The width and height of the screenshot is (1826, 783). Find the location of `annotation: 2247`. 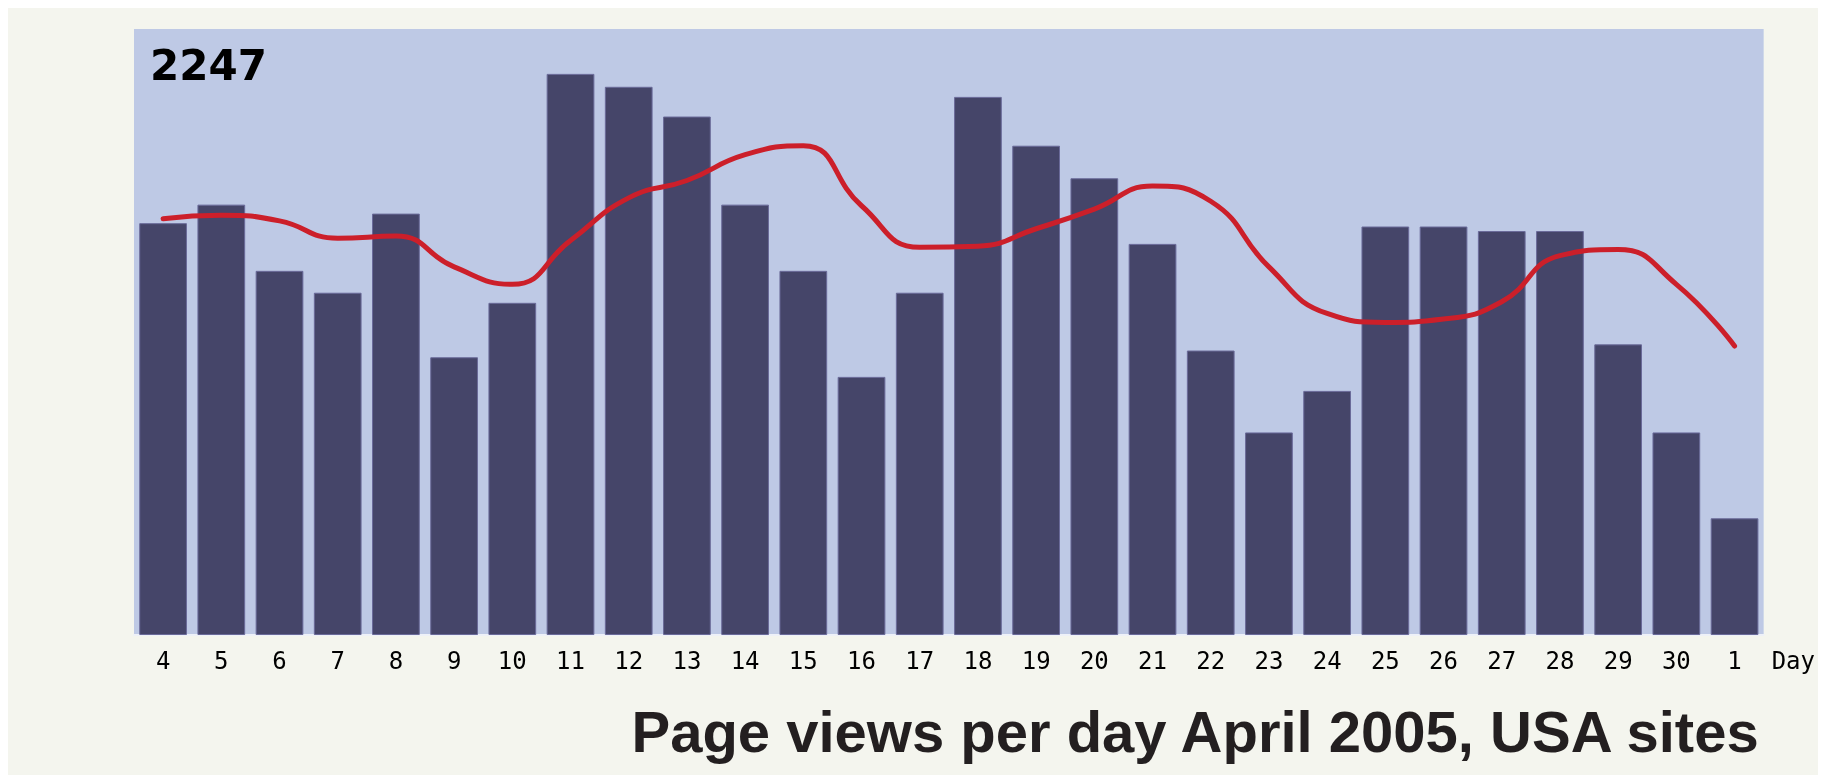

annotation: 2247 is located at coordinates (208, 65).